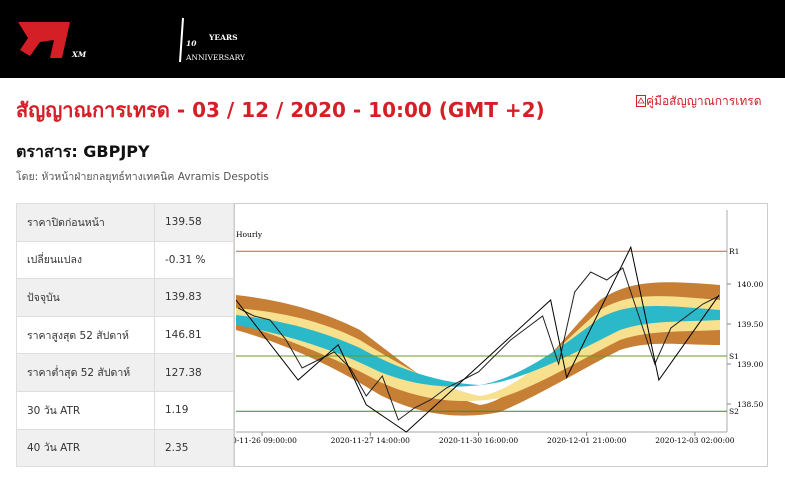 The width and height of the screenshot is (785, 480). What do you see at coordinates (750, 364) in the screenshot?
I see `y-tick-label: 139.00` at bounding box center [750, 364].